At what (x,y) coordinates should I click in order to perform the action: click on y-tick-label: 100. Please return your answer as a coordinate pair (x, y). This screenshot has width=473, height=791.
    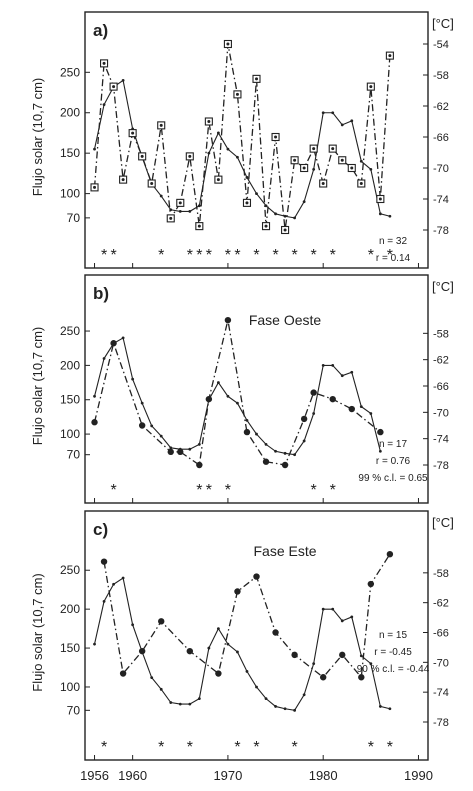
    Looking at the image, I should click on (70, 687).